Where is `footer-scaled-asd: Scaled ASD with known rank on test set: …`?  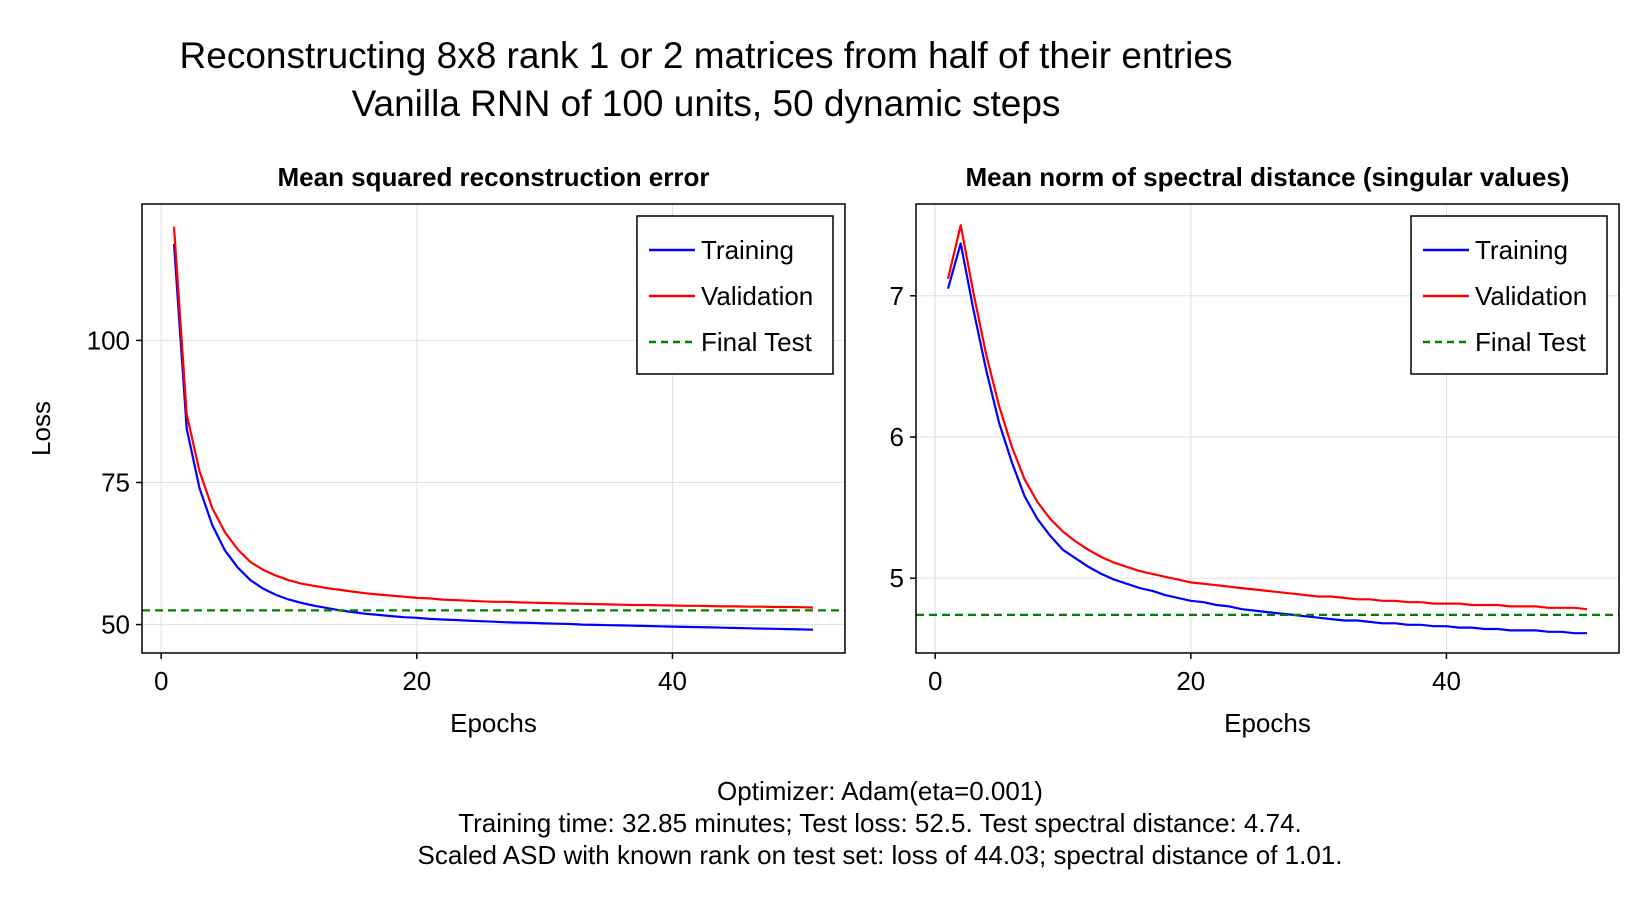 footer-scaled-asd: Scaled ASD with known rank on test set: … is located at coordinates (880, 855).